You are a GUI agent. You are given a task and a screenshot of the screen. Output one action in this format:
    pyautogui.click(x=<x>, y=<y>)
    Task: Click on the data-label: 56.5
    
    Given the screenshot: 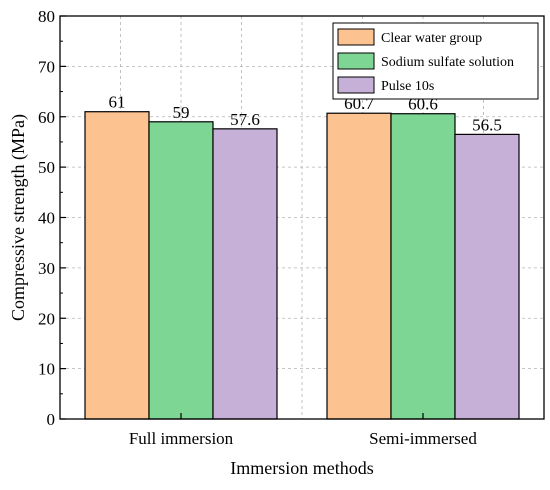 What is the action you would take?
    pyautogui.click(x=487, y=124)
    